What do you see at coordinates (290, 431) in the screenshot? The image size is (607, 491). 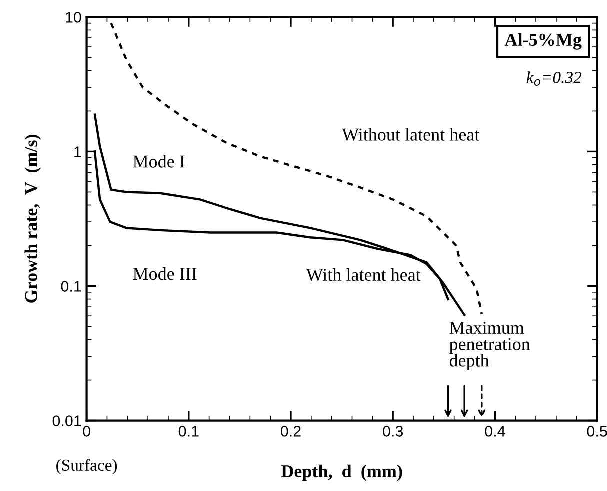 I see `x-tick-label: 0.2` at bounding box center [290, 431].